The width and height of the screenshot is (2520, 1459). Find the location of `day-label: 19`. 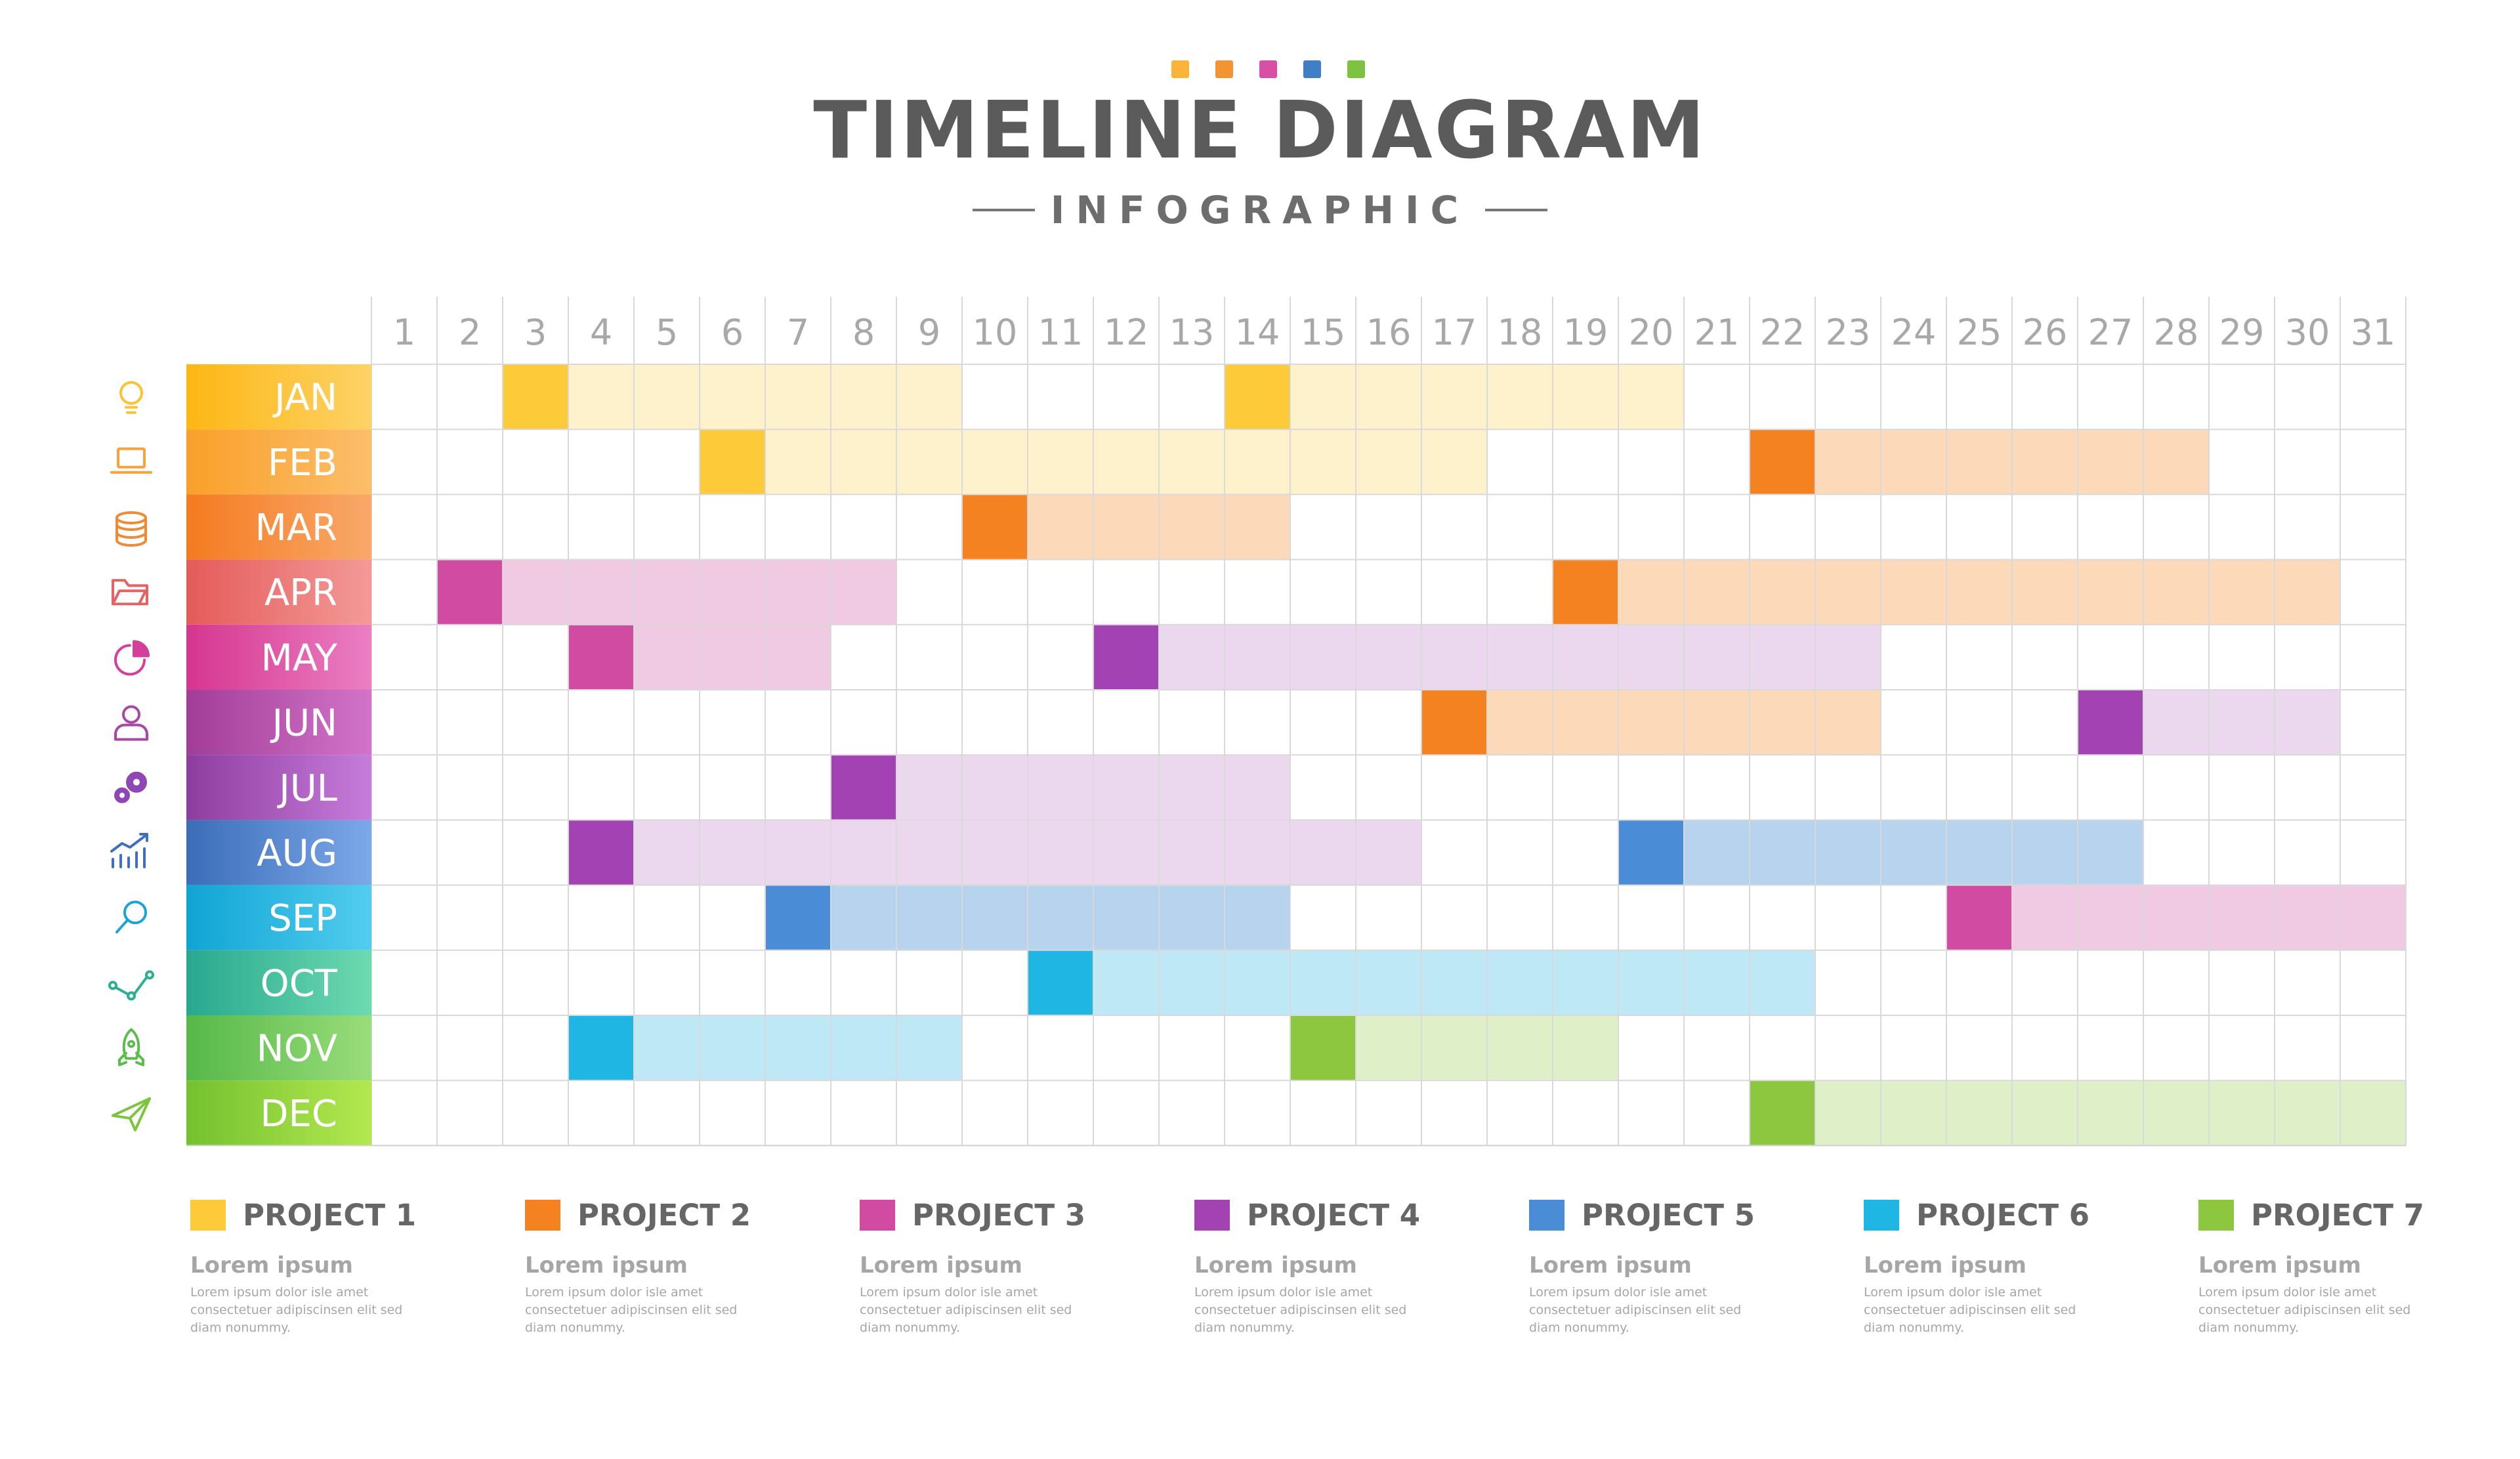

day-label: 19 is located at coordinates (1585, 332).